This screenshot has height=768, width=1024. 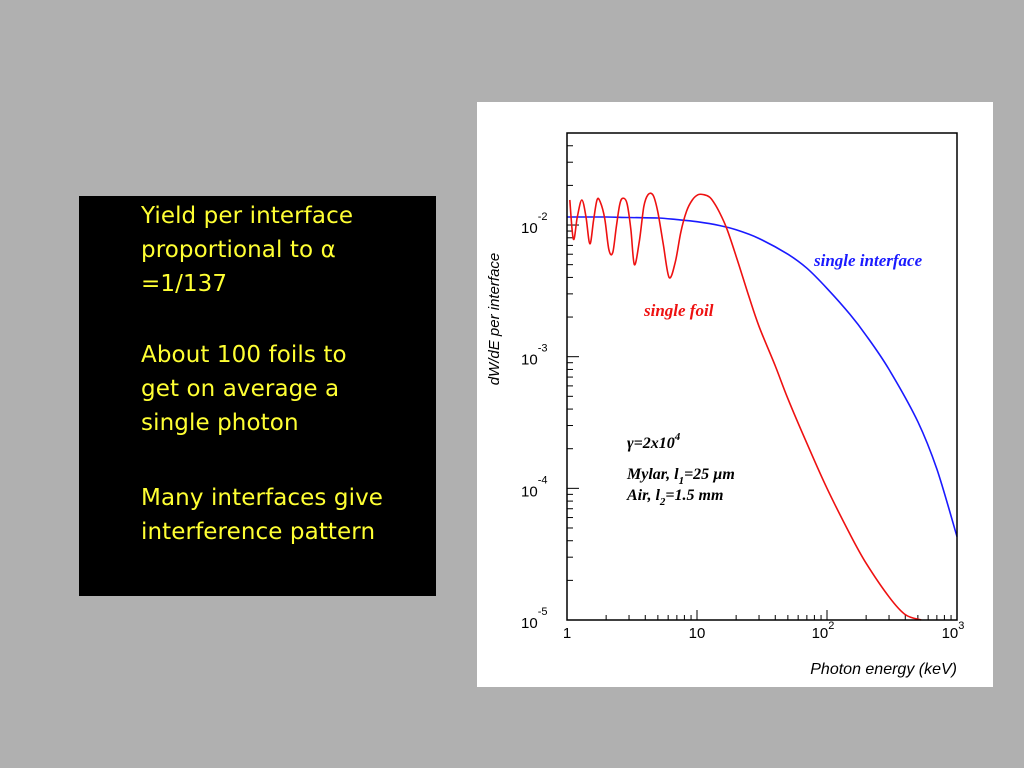 I want to click on text-line: =1/137, so click(x=184, y=284).